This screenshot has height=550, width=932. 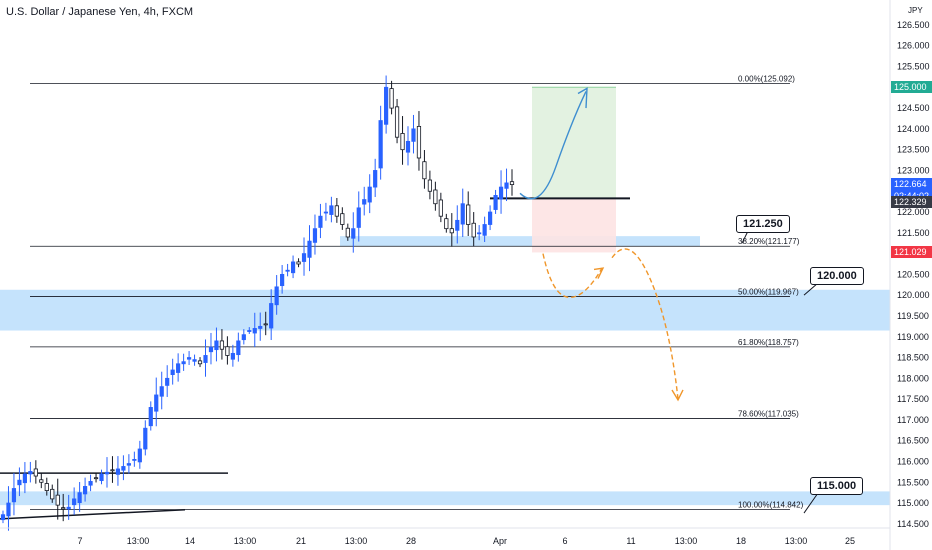 What do you see at coordinates (766, 78) in the screenshot?
I see `fib-level-label: 0.00%(125.092)` at bounding box center [766, 78].